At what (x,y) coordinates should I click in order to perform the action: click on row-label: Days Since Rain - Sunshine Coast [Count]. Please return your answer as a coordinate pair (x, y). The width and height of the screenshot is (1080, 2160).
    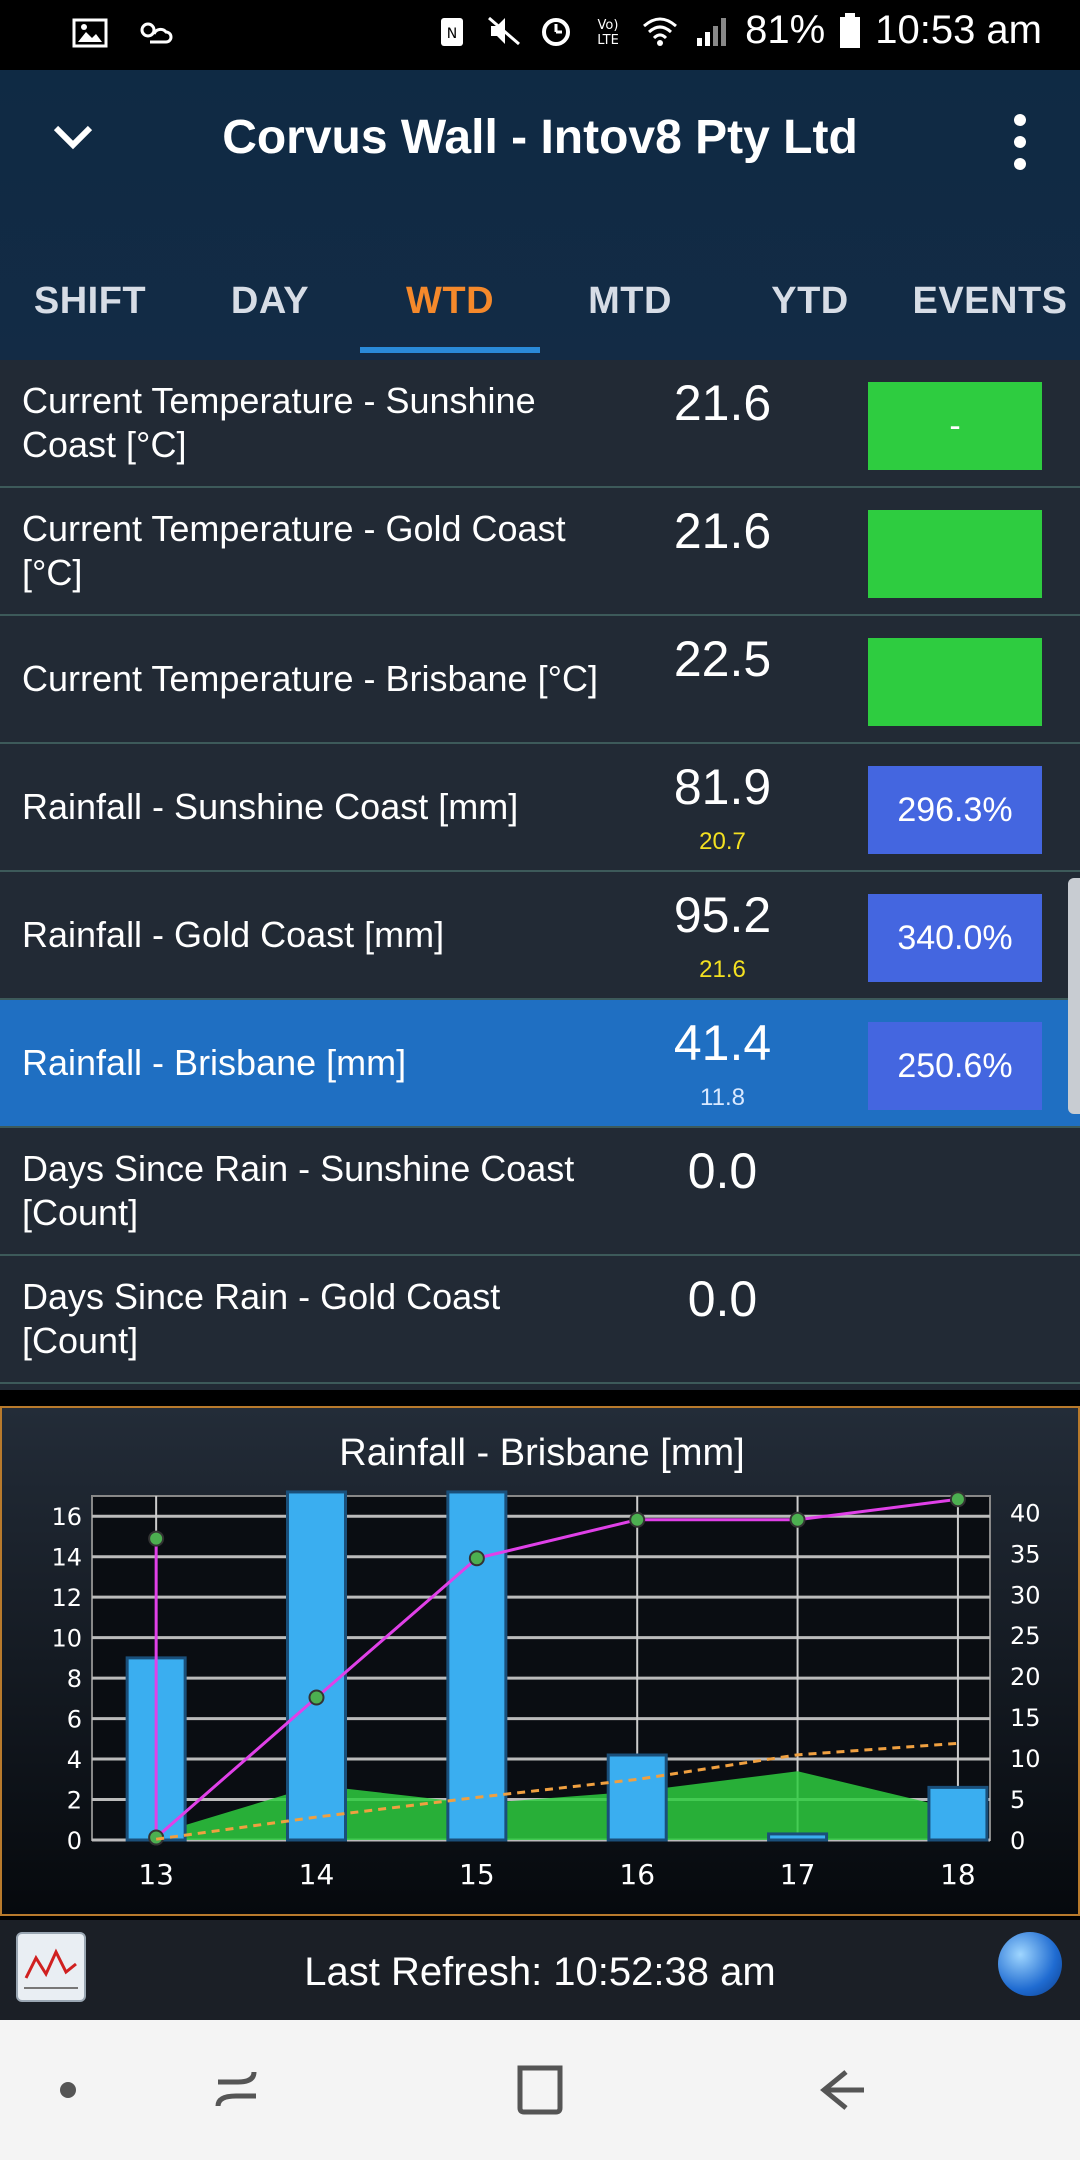
    Looking at the image, I should click on (298, 1190).